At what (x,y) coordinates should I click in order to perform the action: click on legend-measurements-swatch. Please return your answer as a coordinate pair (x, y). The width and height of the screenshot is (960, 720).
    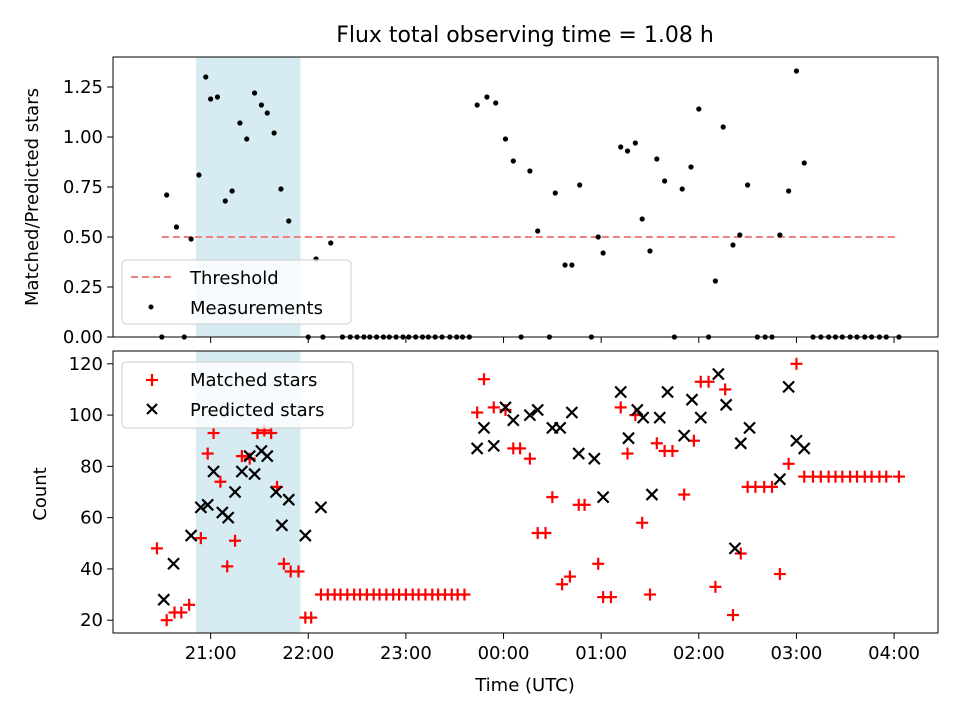
    Looking at the image, I should click on (151, 307).